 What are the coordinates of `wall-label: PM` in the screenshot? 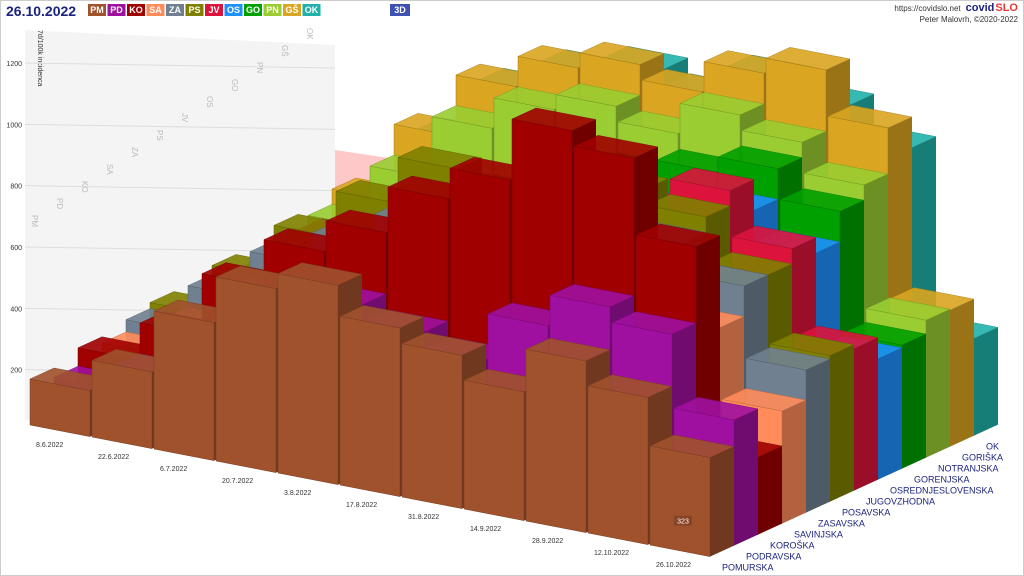 It's located at (34, 221).